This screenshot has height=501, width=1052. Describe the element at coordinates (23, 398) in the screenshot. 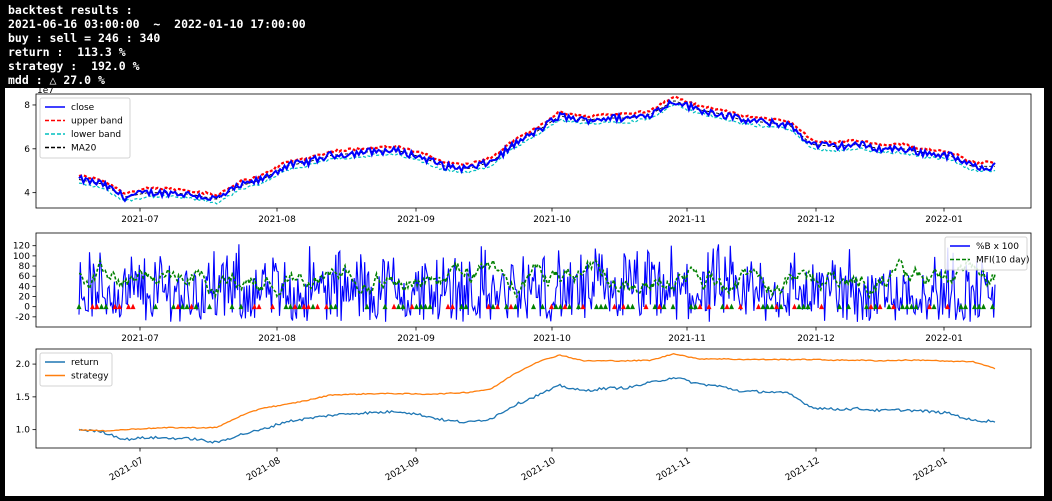

I see `y-tick-label: 1.5` at that location.